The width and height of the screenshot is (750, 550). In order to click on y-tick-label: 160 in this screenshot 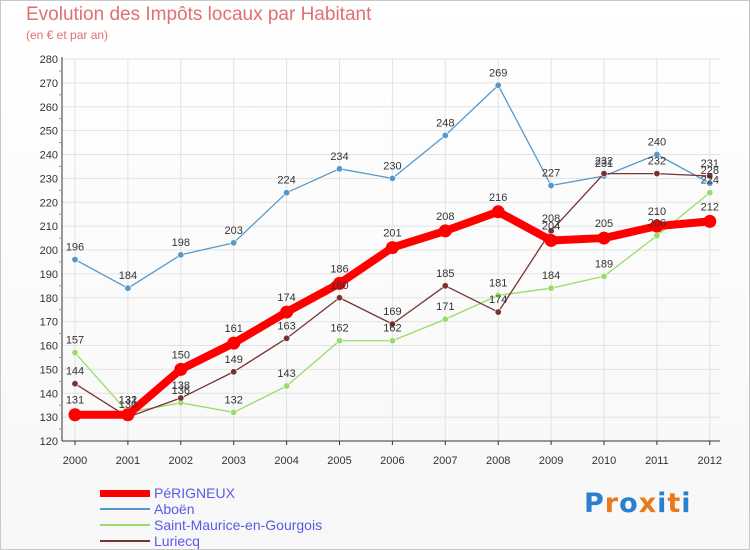, I will do `click(49, 347)`.